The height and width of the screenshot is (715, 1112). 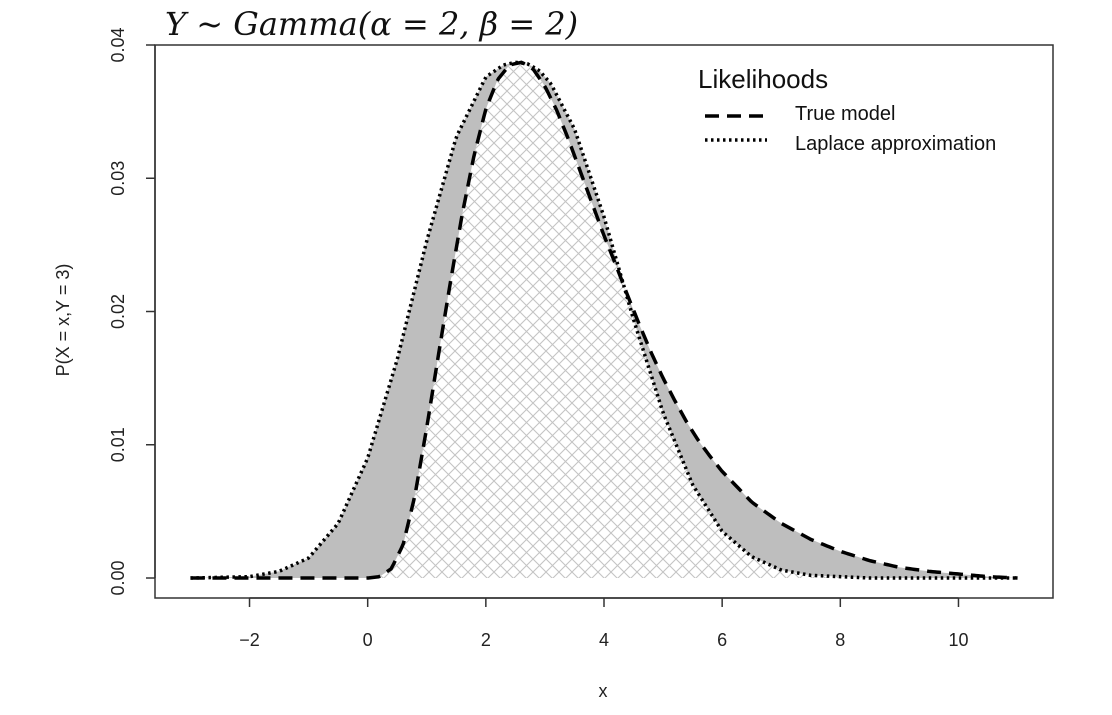 I want to click on y-tick-label: 0.00, so click(x=118, y=577).